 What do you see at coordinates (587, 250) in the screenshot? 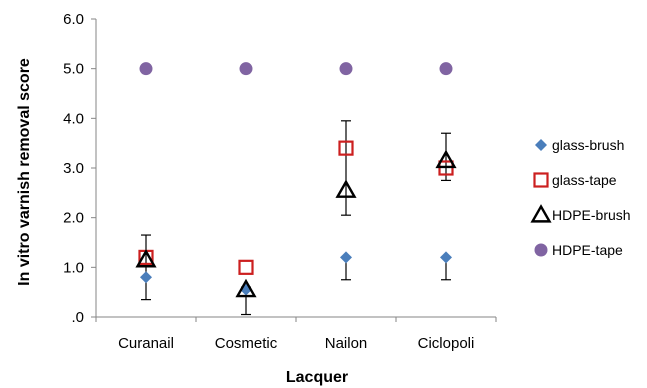
I see `legend-label: HDPE-tape` at bounding box center [587, 250].